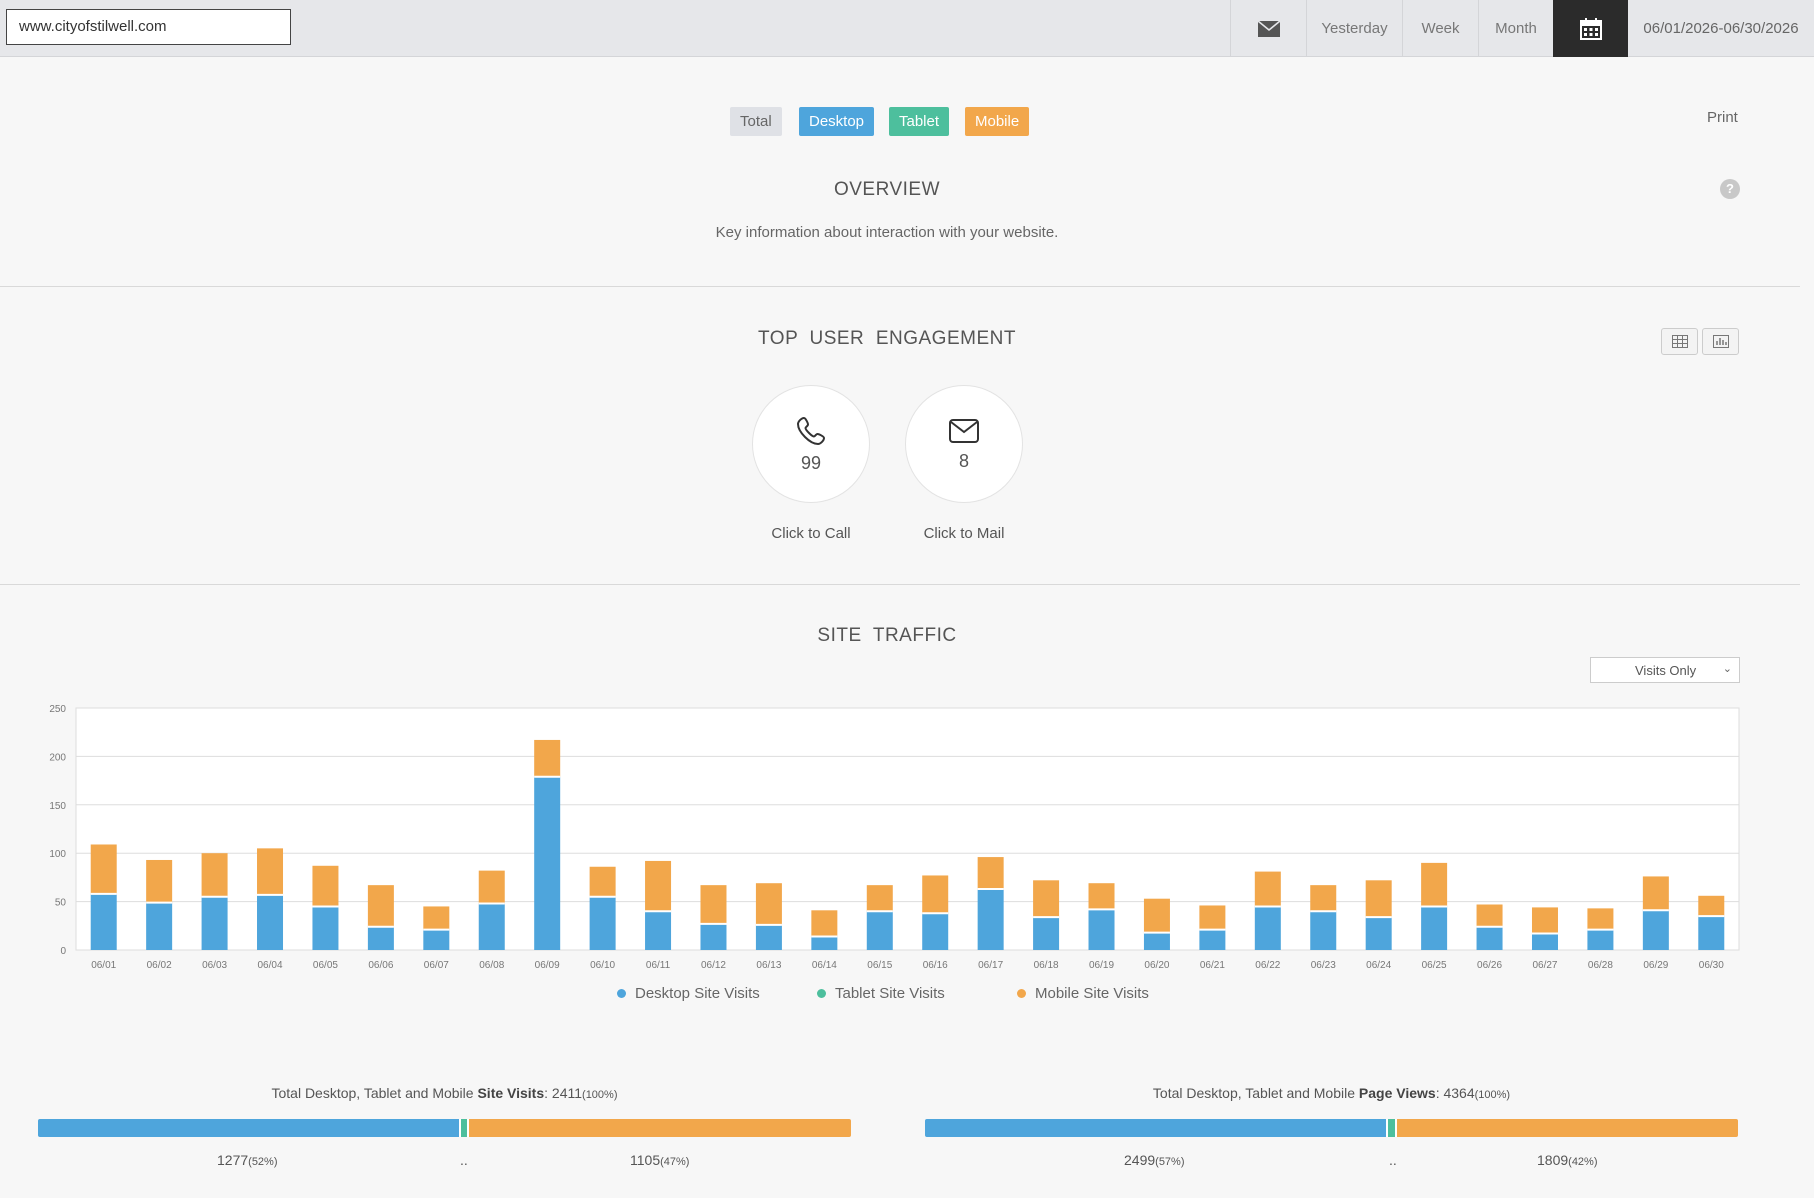 The height and width of the screenshot is (1198, 1814). I want to click on total-visits-bar, so click(444, 1128).